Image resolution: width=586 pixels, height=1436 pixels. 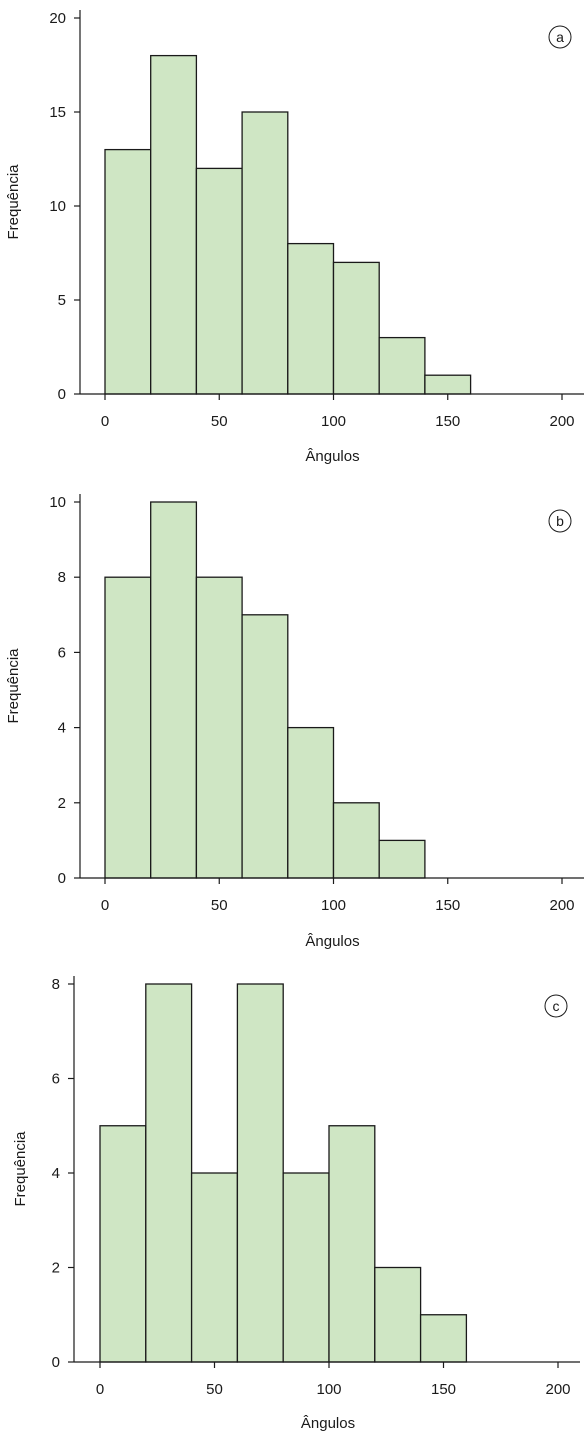 What do you see at coordinates (62, 728) in the screenshot?
I see `y-tick-label-b-2: 4` at bounding box center [62, 728].